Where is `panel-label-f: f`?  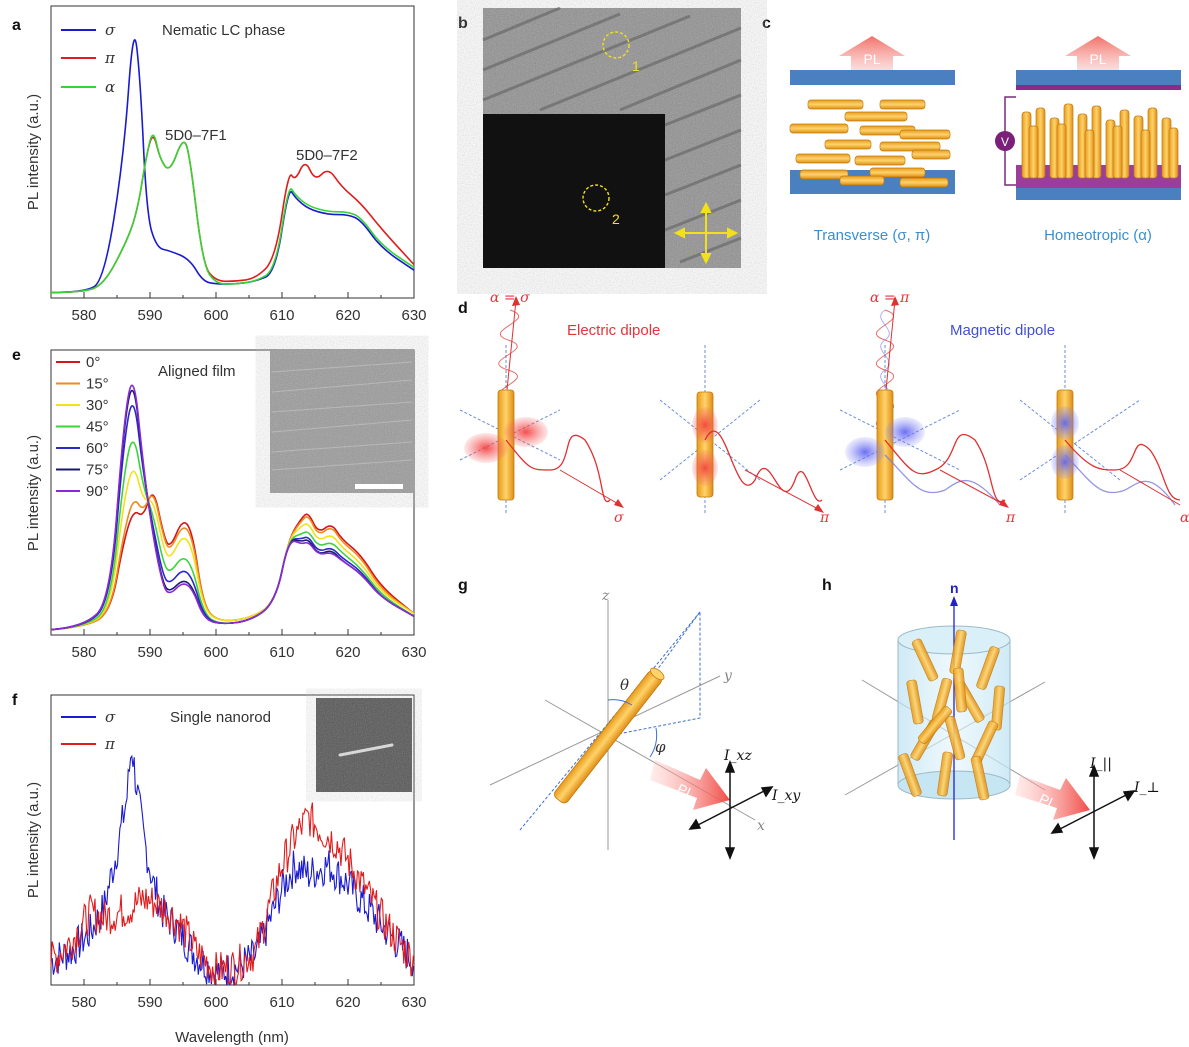 panel-label-f: f is located at coordinates (15, 700).